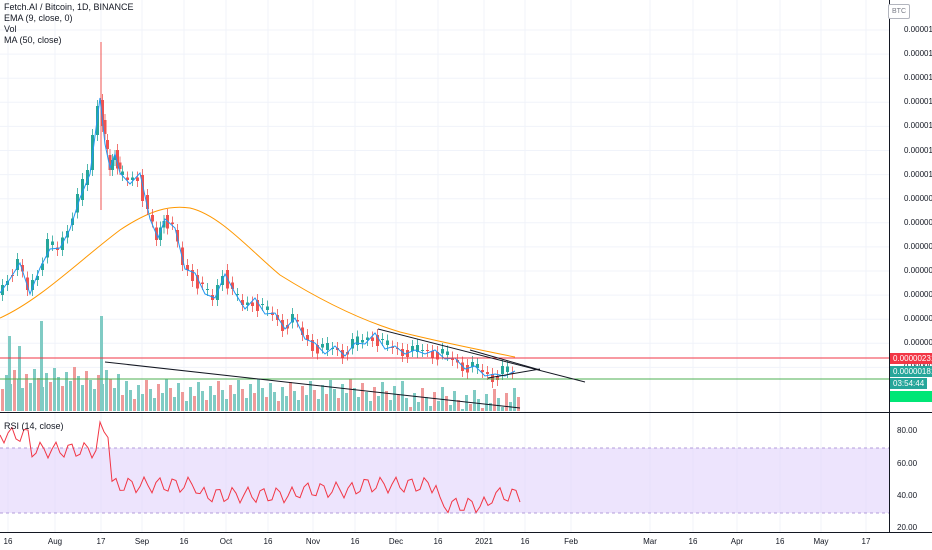 This screenshot has width=932, height=550. What do you see at coordinates (38, 18) in the screenshot?
I see `legend-ema: EMA (9, close, 0)` at bounding box center [38, 18].